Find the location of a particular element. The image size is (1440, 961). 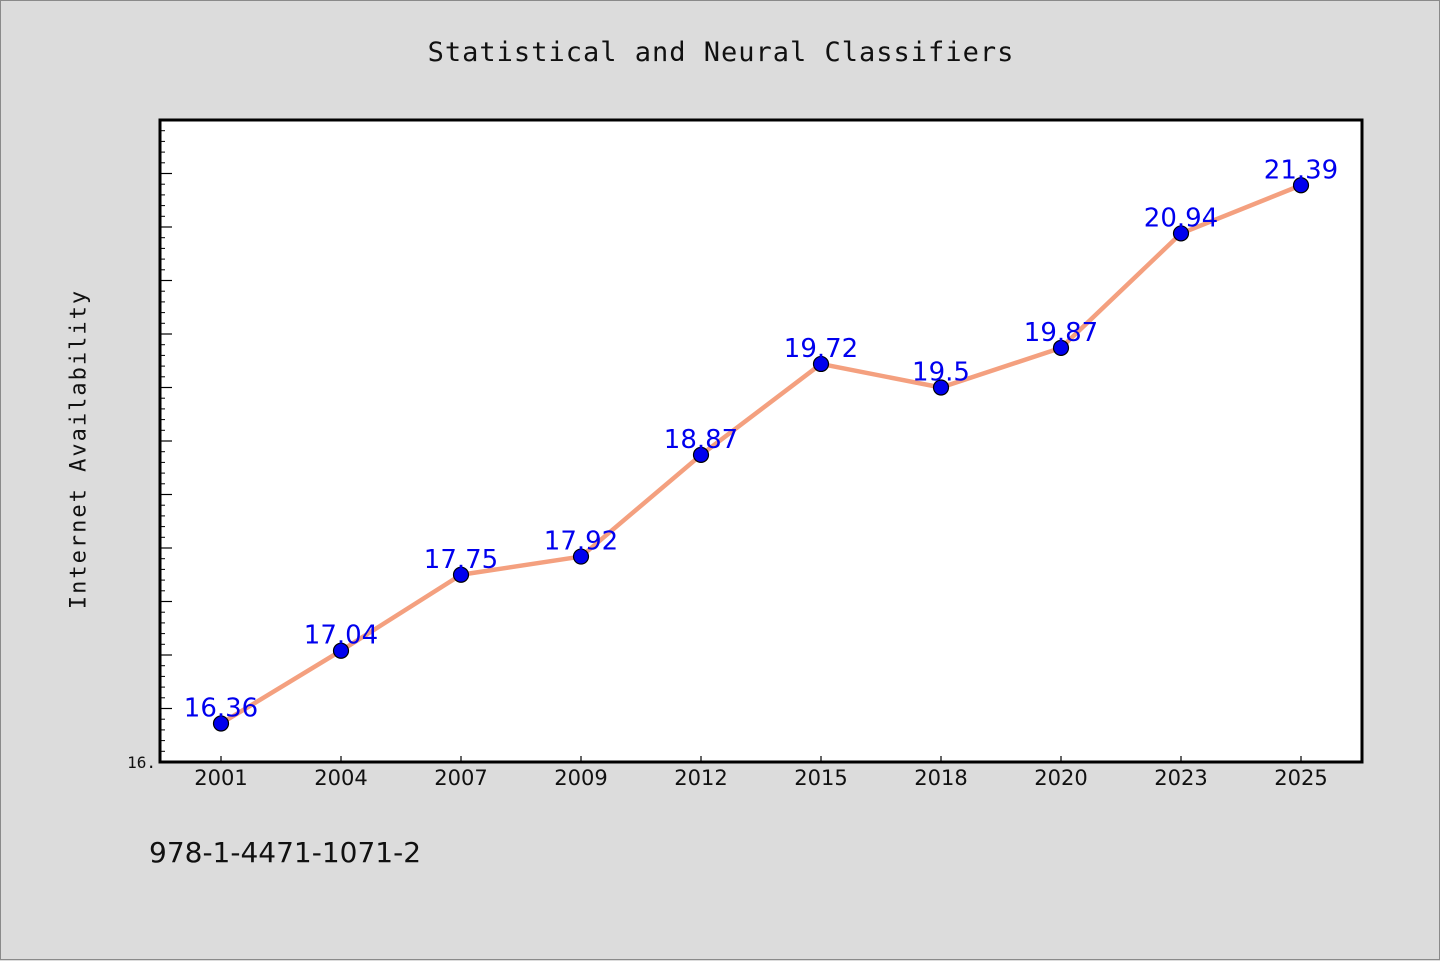

x-tick-label: 2023 is located at coordinates (1180, 778).